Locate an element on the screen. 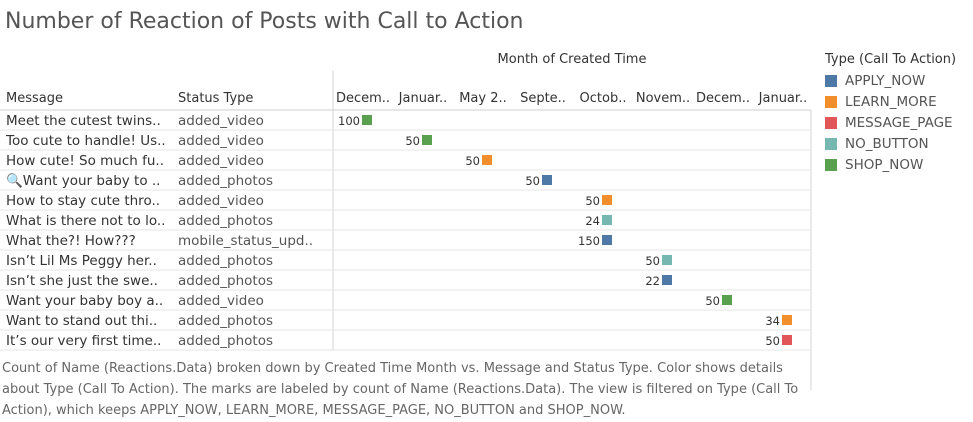 The height and width of the screenshot is (422, 973). message-cell: It’s our very first time.. is located at coordinates (83, 341).